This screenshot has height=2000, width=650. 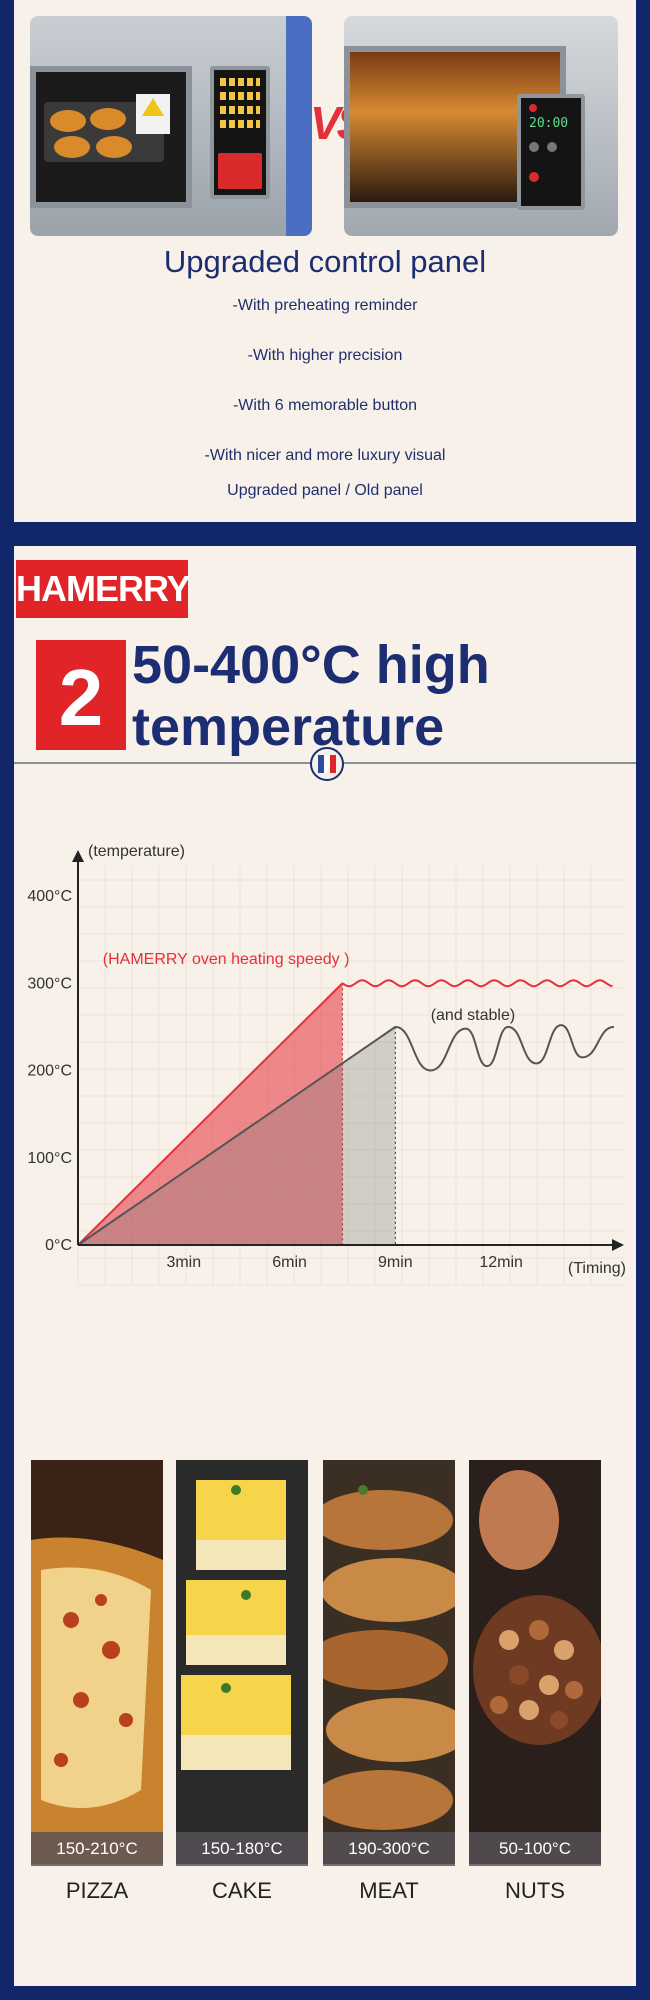 What do you see at coordinates (325, 305) in the screenshot?
I see `feature-line: -With preheating reminder` at bounding box center [325, 305].